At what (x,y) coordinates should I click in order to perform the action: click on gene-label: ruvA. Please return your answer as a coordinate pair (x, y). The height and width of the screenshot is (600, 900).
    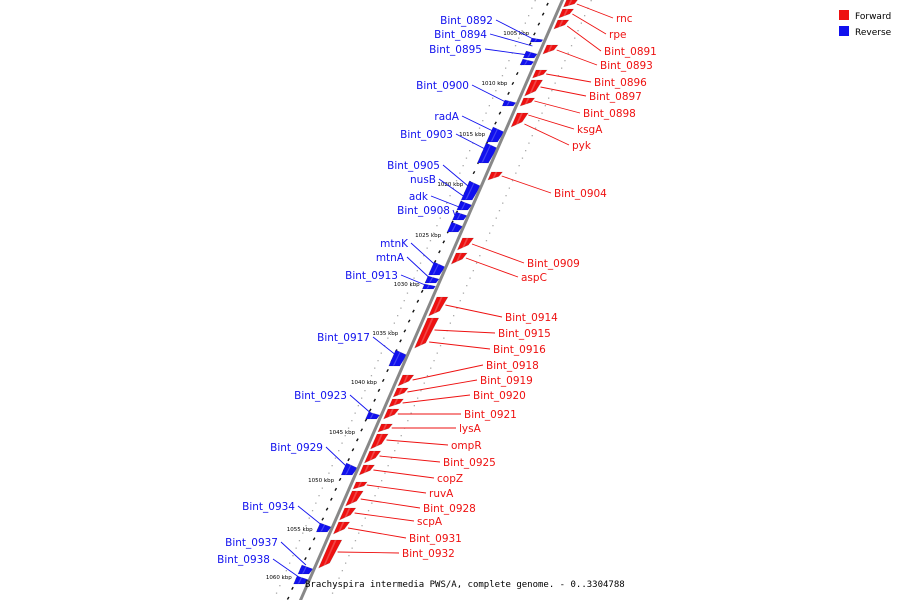
    Looking at the image, I should click on (441, 494).